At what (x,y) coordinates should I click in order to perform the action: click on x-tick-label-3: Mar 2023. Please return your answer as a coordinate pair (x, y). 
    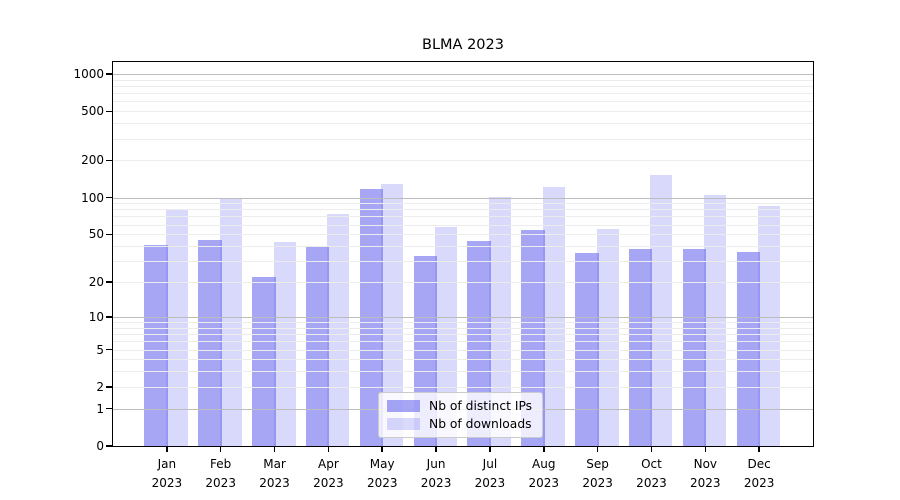
    Looking at the image, I should click on (274, 473).